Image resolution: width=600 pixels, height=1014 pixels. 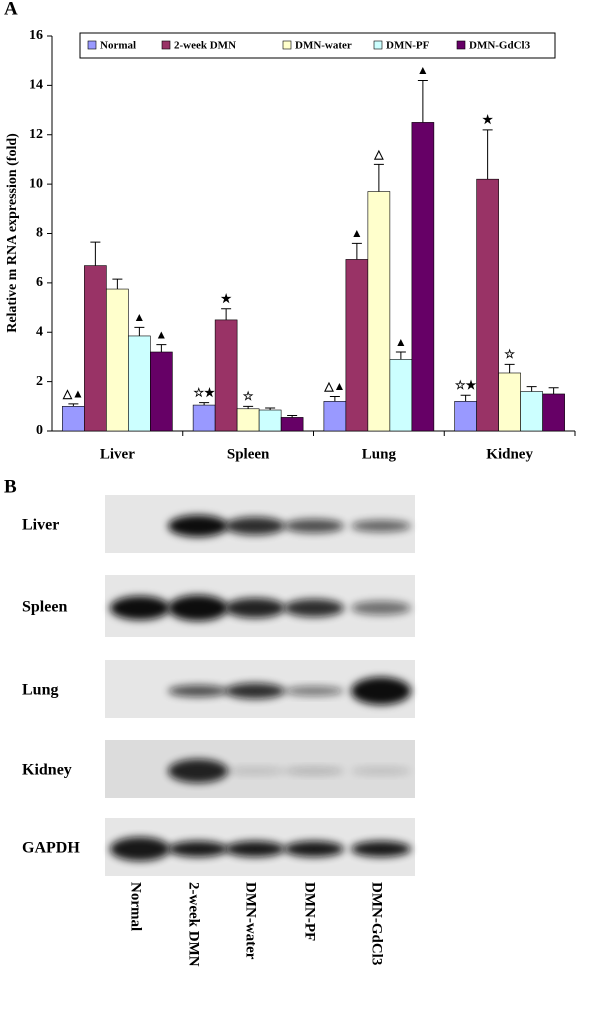 I want to click on blot-row-label: Liver, so click(x=40, y=525).